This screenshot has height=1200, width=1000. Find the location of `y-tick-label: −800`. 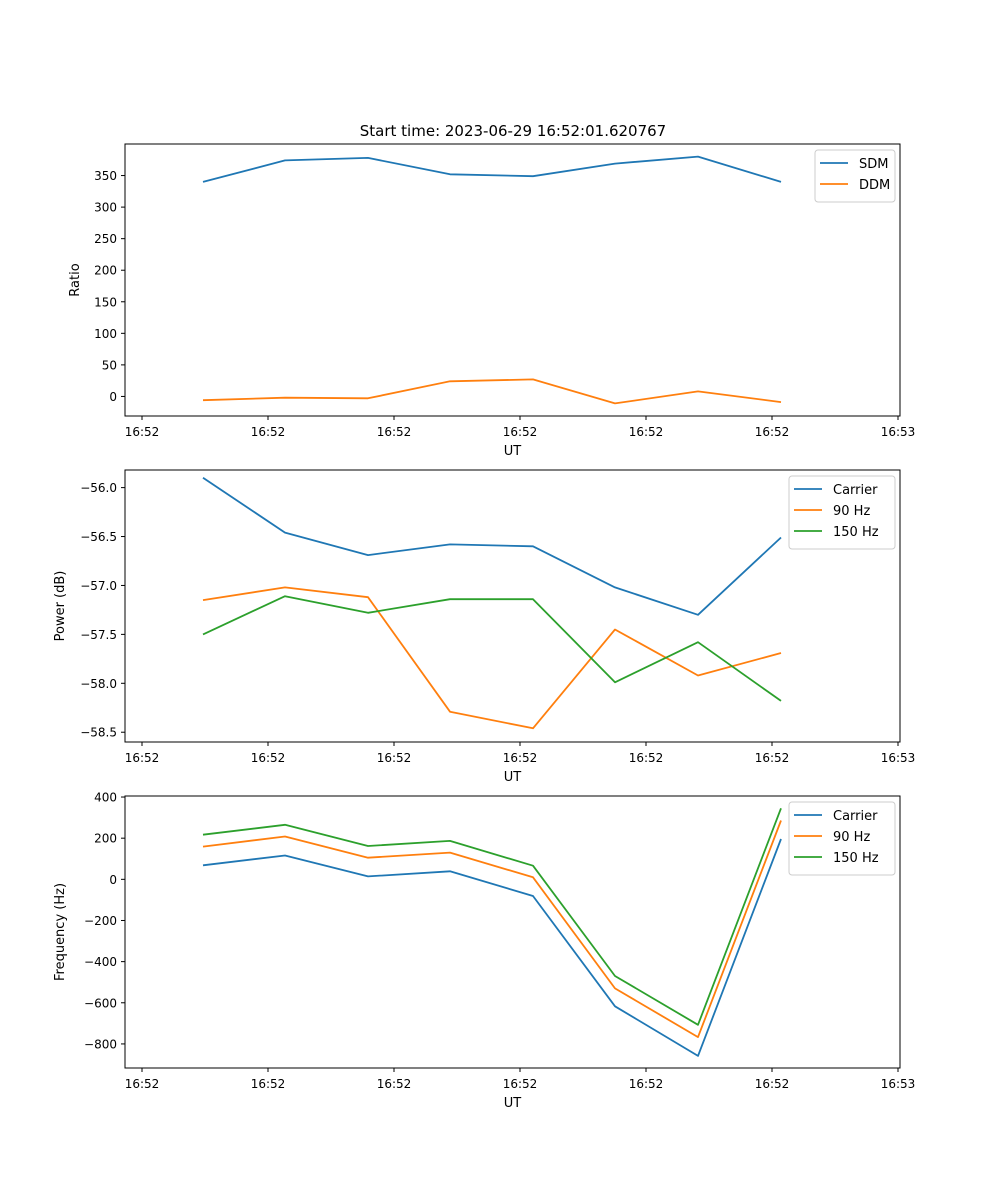

y-tick-label: −800 is located at coordinates (100, 1044).